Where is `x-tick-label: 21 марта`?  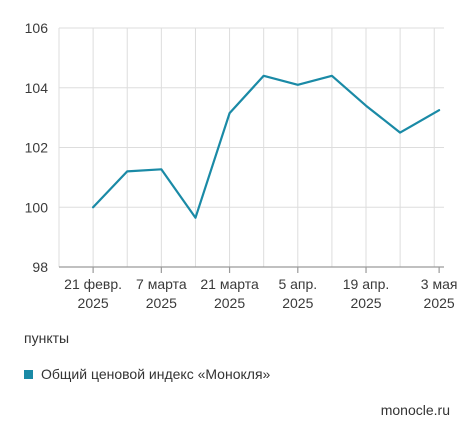
x-tick-label: 21 марта is located at coordinates (229, 284).